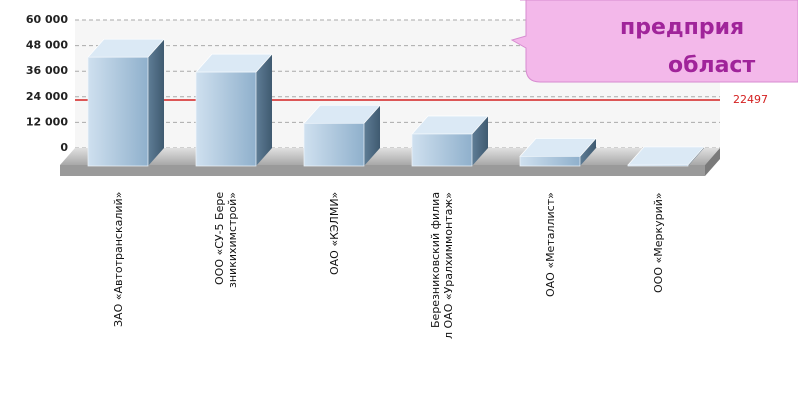  What do you see at coordinates (47, 70) in the screenshot?
I see `y-tick-label: 36 000` at bounding box center [47, 70].